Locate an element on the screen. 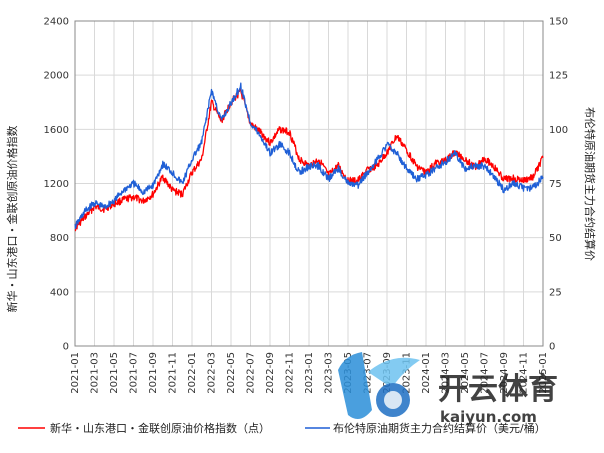 The image size is (604, 453). x-tick-label: 2021-03 is located at coordinates (95, 373).